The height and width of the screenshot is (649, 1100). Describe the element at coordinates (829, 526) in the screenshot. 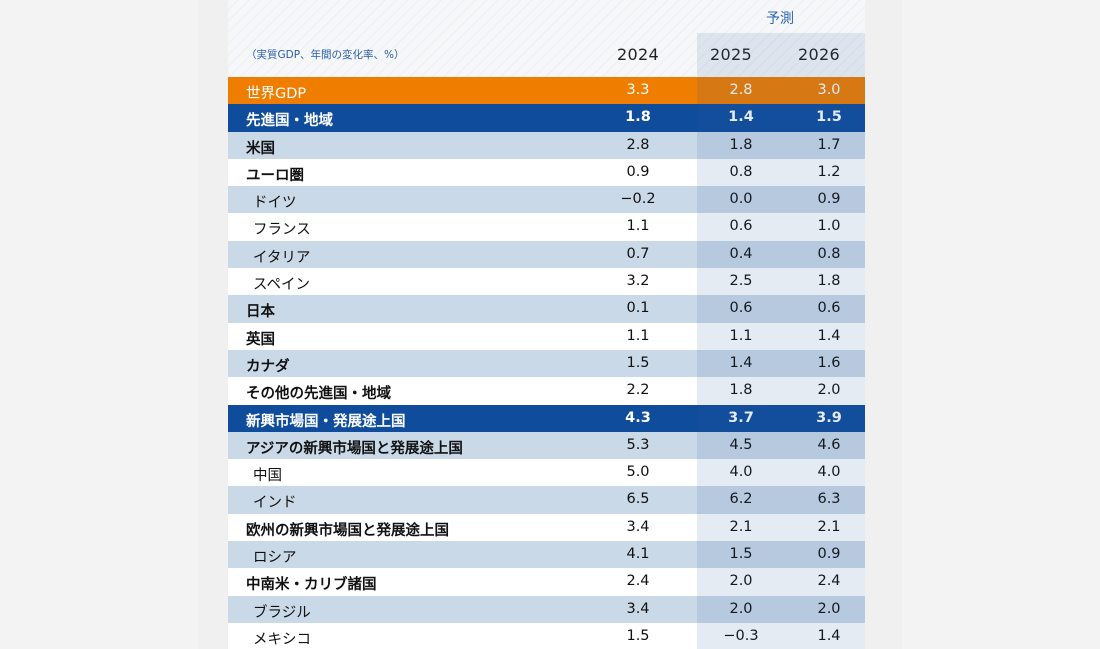

I see `cell-2026: 2.1` at that location.